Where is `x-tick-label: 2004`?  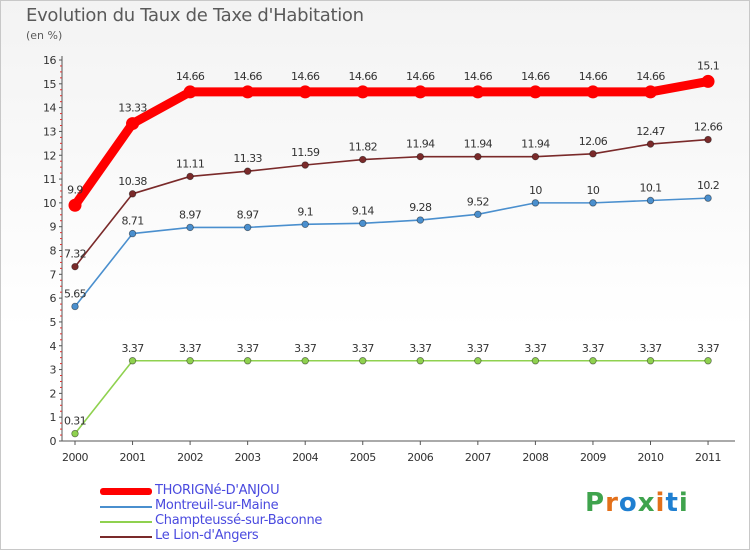 x-tick-label: 2004 is located at coordinates (305, 457).